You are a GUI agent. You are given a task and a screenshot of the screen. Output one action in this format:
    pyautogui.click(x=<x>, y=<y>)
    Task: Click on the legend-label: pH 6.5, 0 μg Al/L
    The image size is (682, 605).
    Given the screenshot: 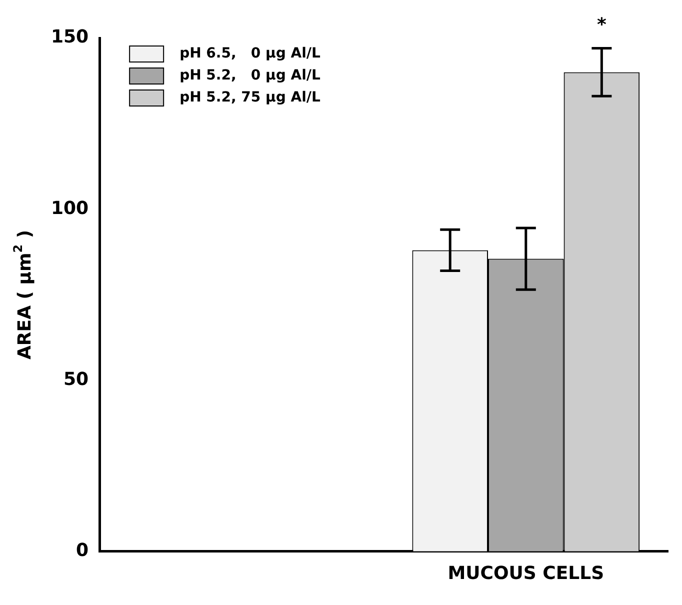 What is the action you would take?
    pyautogui.click(x=250, y=54)
    